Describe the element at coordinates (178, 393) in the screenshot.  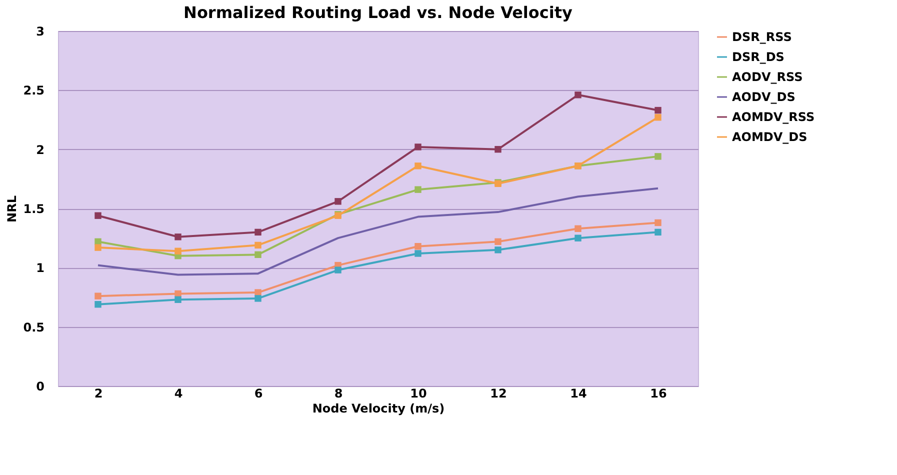
I see `x-tick-label: 4` at that location.